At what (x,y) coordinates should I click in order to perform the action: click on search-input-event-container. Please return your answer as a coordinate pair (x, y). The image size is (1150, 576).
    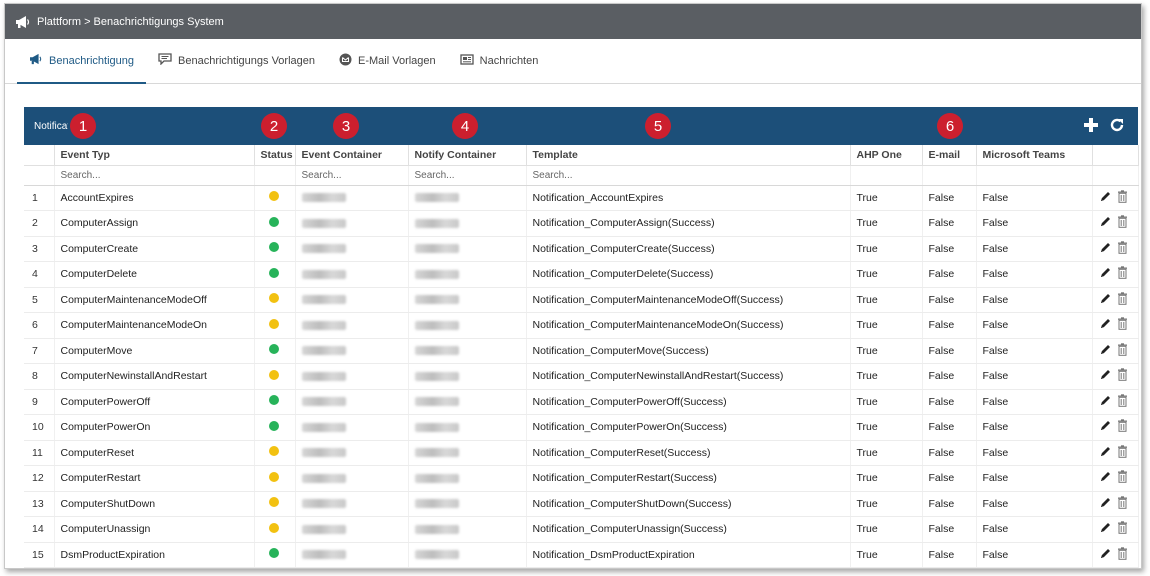
    Looking at the image, I should click on (351, 174).